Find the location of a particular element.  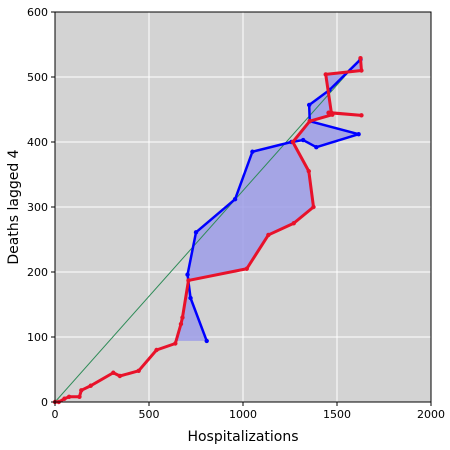

x-tick-label: 1000 is located at coordinates (243, 414).